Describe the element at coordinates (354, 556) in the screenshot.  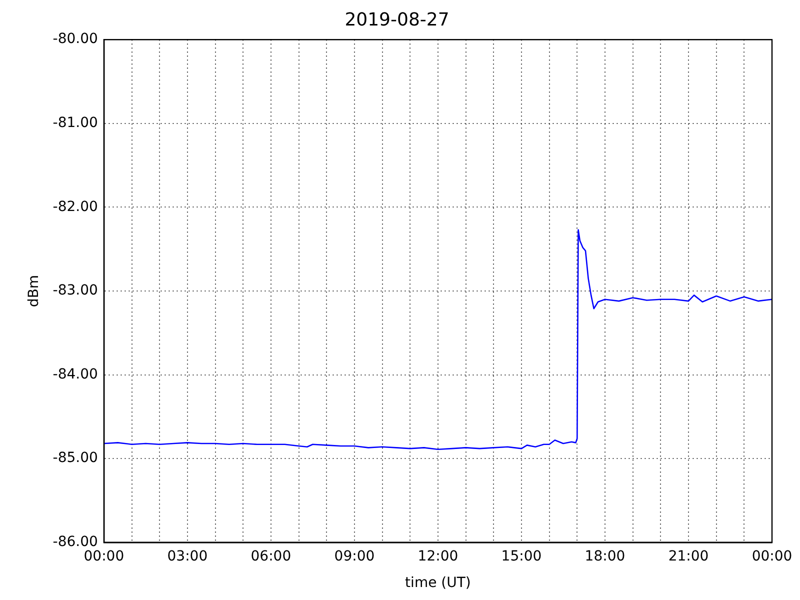
I see `x-tick-label: 09:00` at that location.